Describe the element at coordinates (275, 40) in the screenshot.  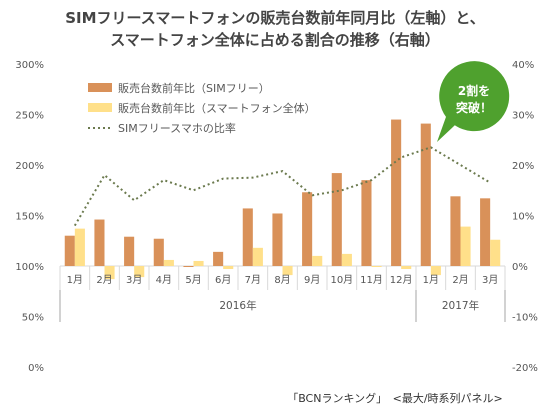
I see `chart-title-line2: スマートフォン全体に占める割合の推移（右軸）` at that location.